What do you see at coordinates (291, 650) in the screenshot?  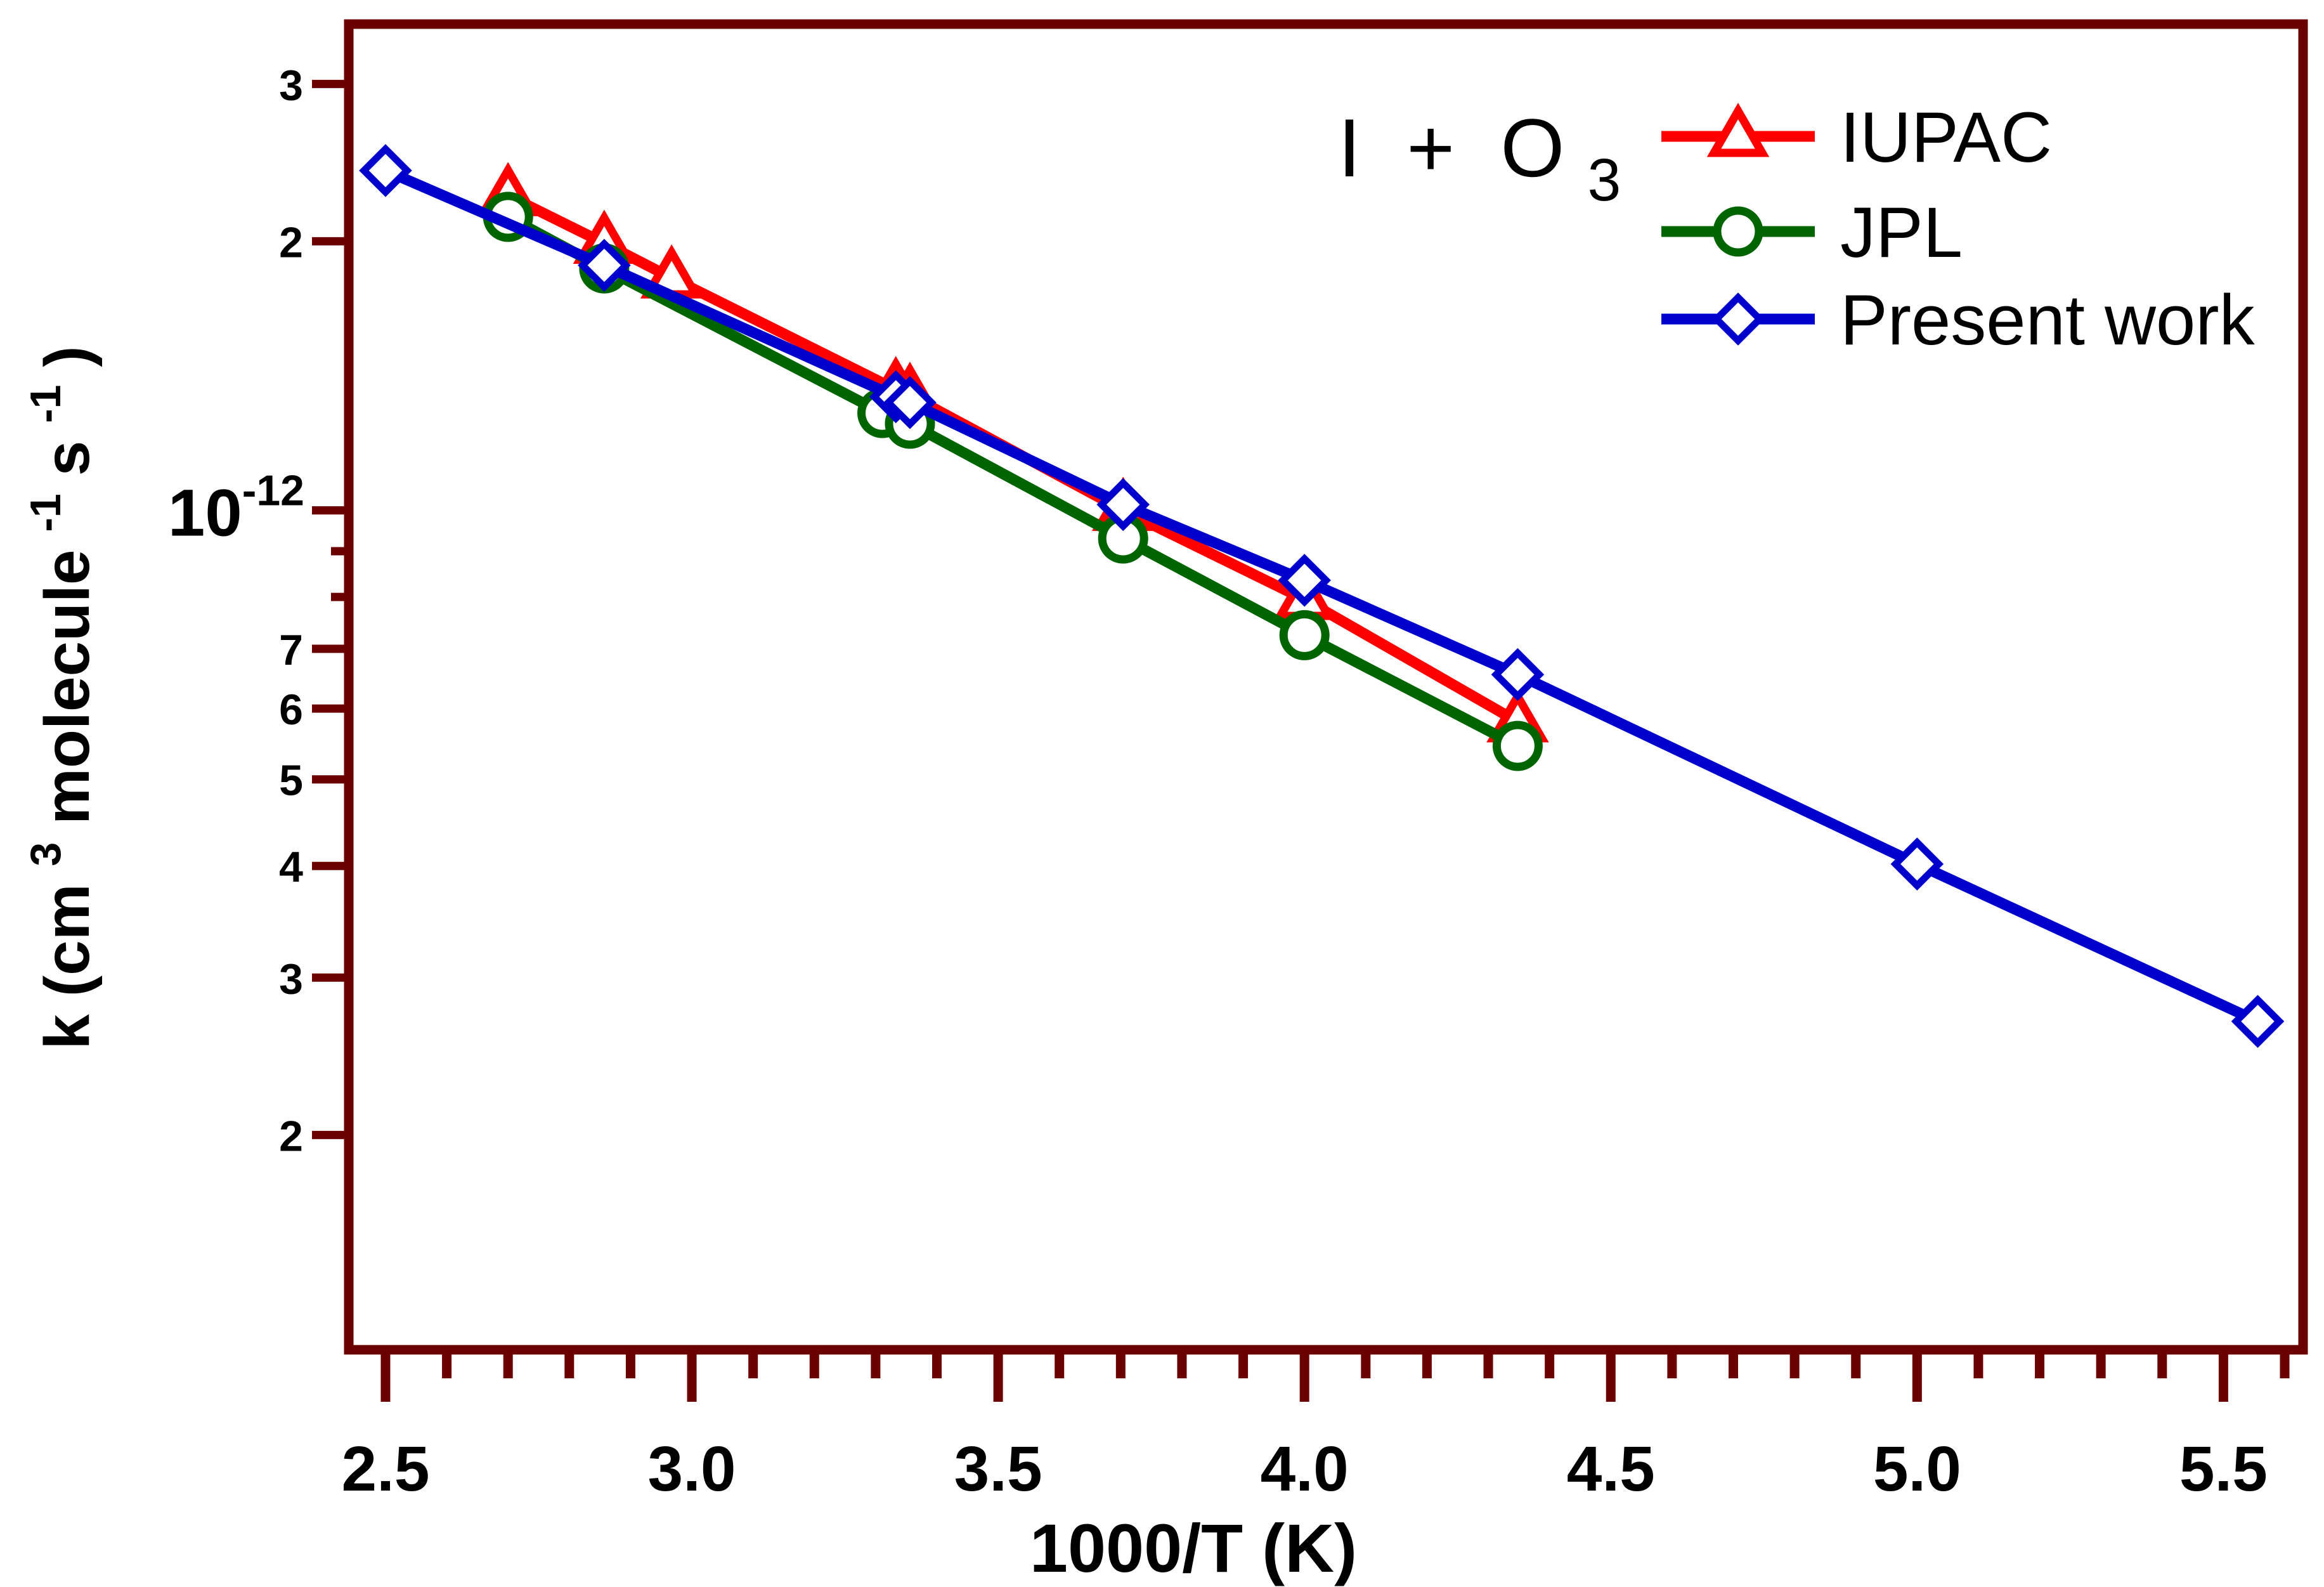 I see `y-tick-label: 7` at bounding box center [291, 650].